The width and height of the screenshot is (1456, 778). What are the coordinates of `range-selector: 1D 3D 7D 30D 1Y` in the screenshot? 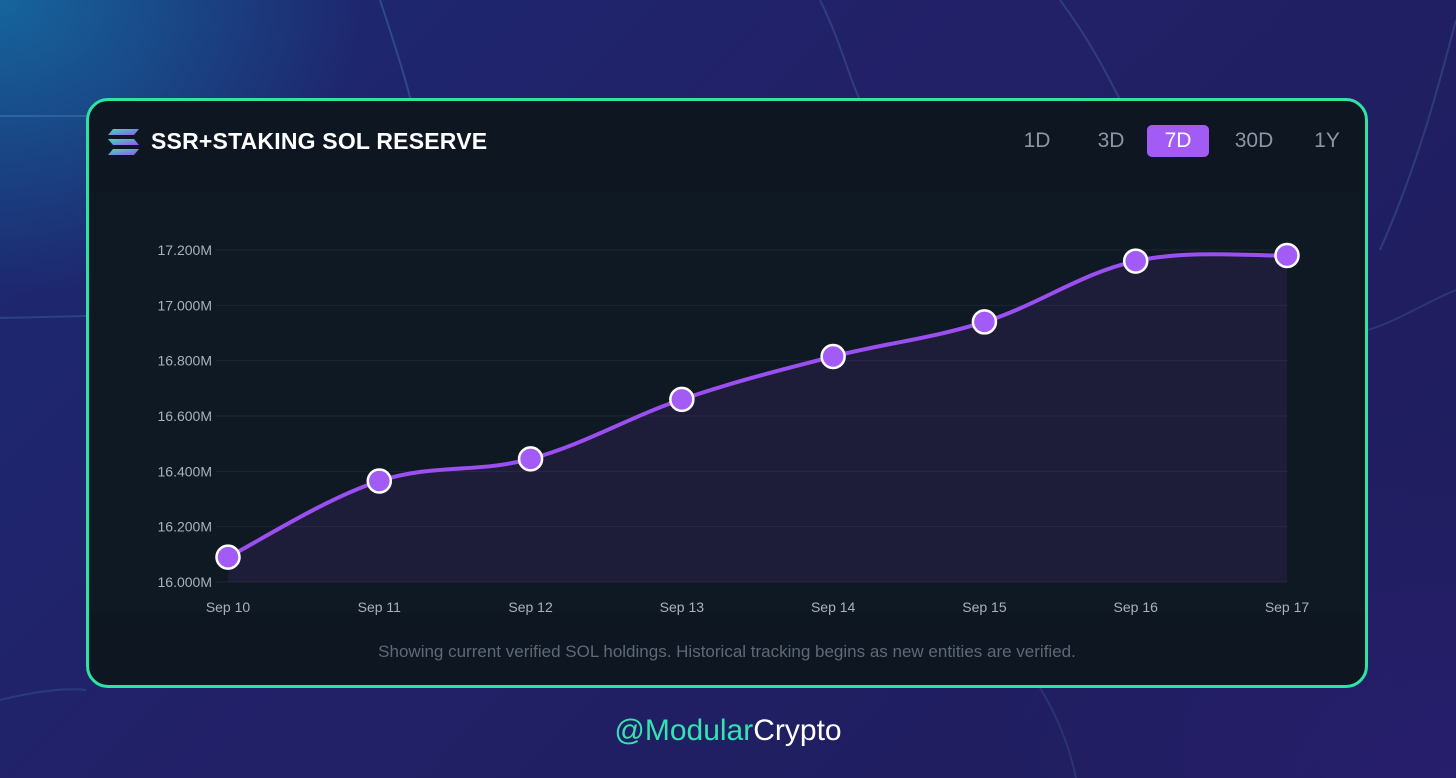 It's located at (1182, 141).